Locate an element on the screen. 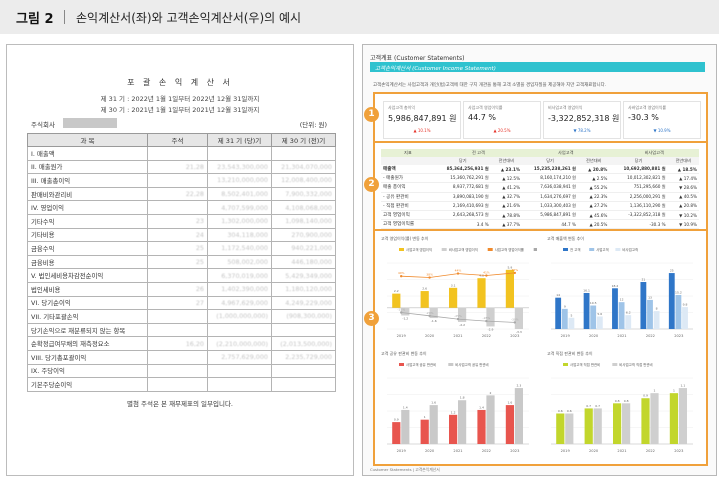 This screenshot has height=480, width=719. statement-row: 법인세비용 26 1,402,390,000 1,180,120,000 is located at coordinates (181, 289).